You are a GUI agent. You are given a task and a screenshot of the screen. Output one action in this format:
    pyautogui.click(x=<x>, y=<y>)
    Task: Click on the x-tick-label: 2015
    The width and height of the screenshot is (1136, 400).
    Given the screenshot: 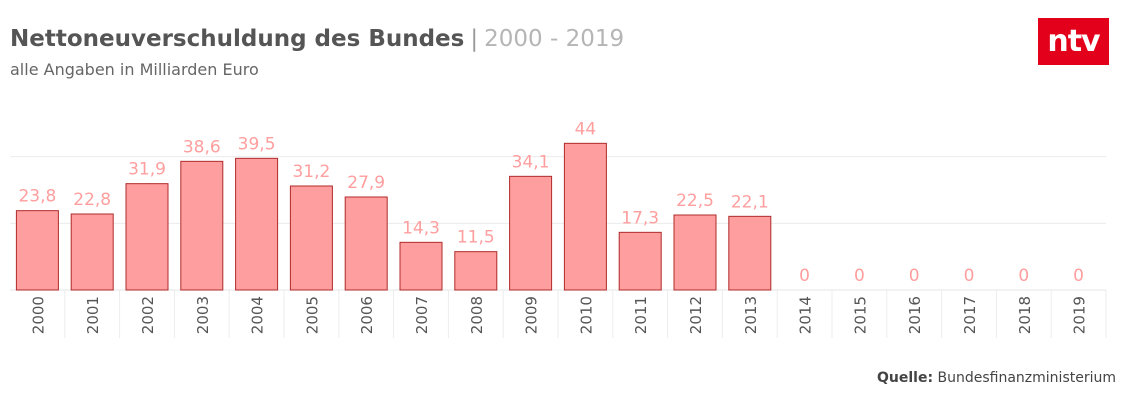 What is the action you would take?
    pyautogui.click(x=860, y=315)
    